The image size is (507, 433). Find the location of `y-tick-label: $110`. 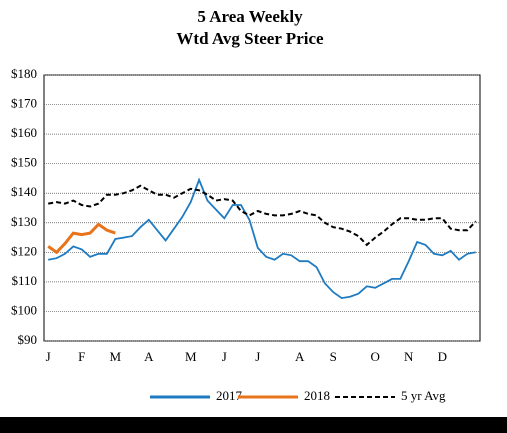

y-tick-label: $110 is located at coordinates (24, 280).